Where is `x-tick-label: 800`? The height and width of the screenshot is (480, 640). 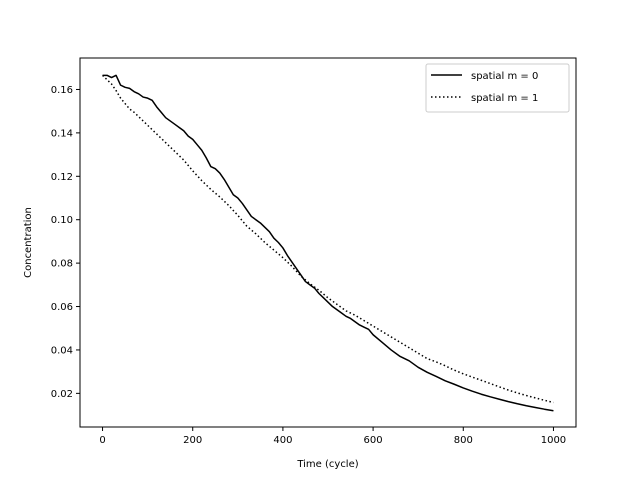 x-tick-label: 800 is located at coordinates (463, 440).